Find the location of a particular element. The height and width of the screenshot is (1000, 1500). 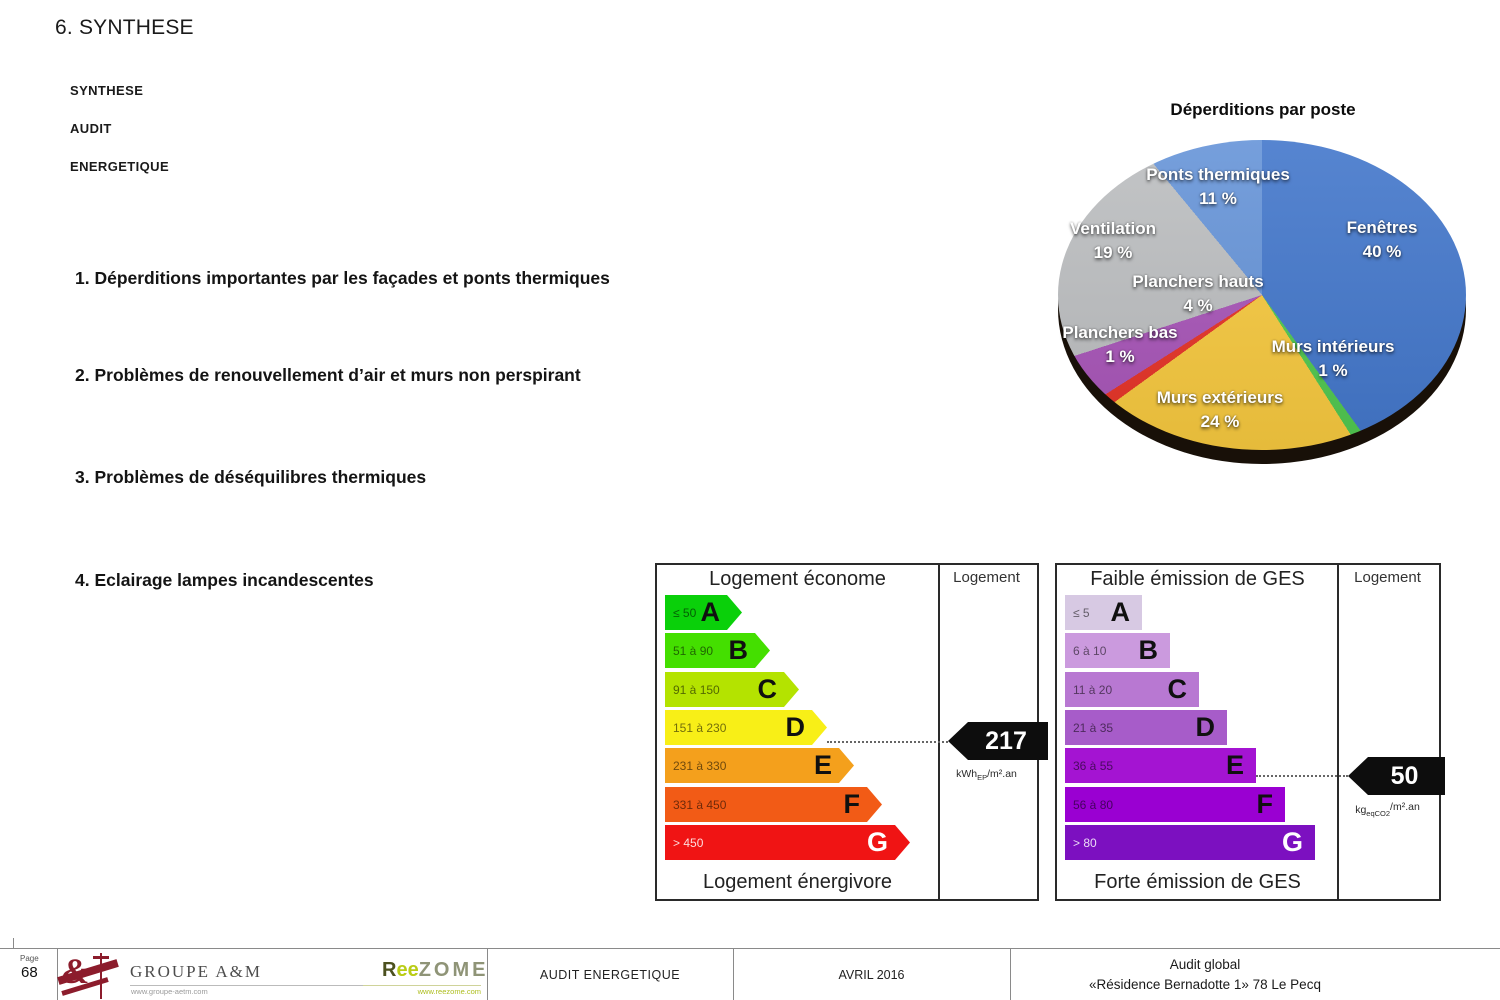

ges-letter-b: B is located at coordinates (1148, 650).